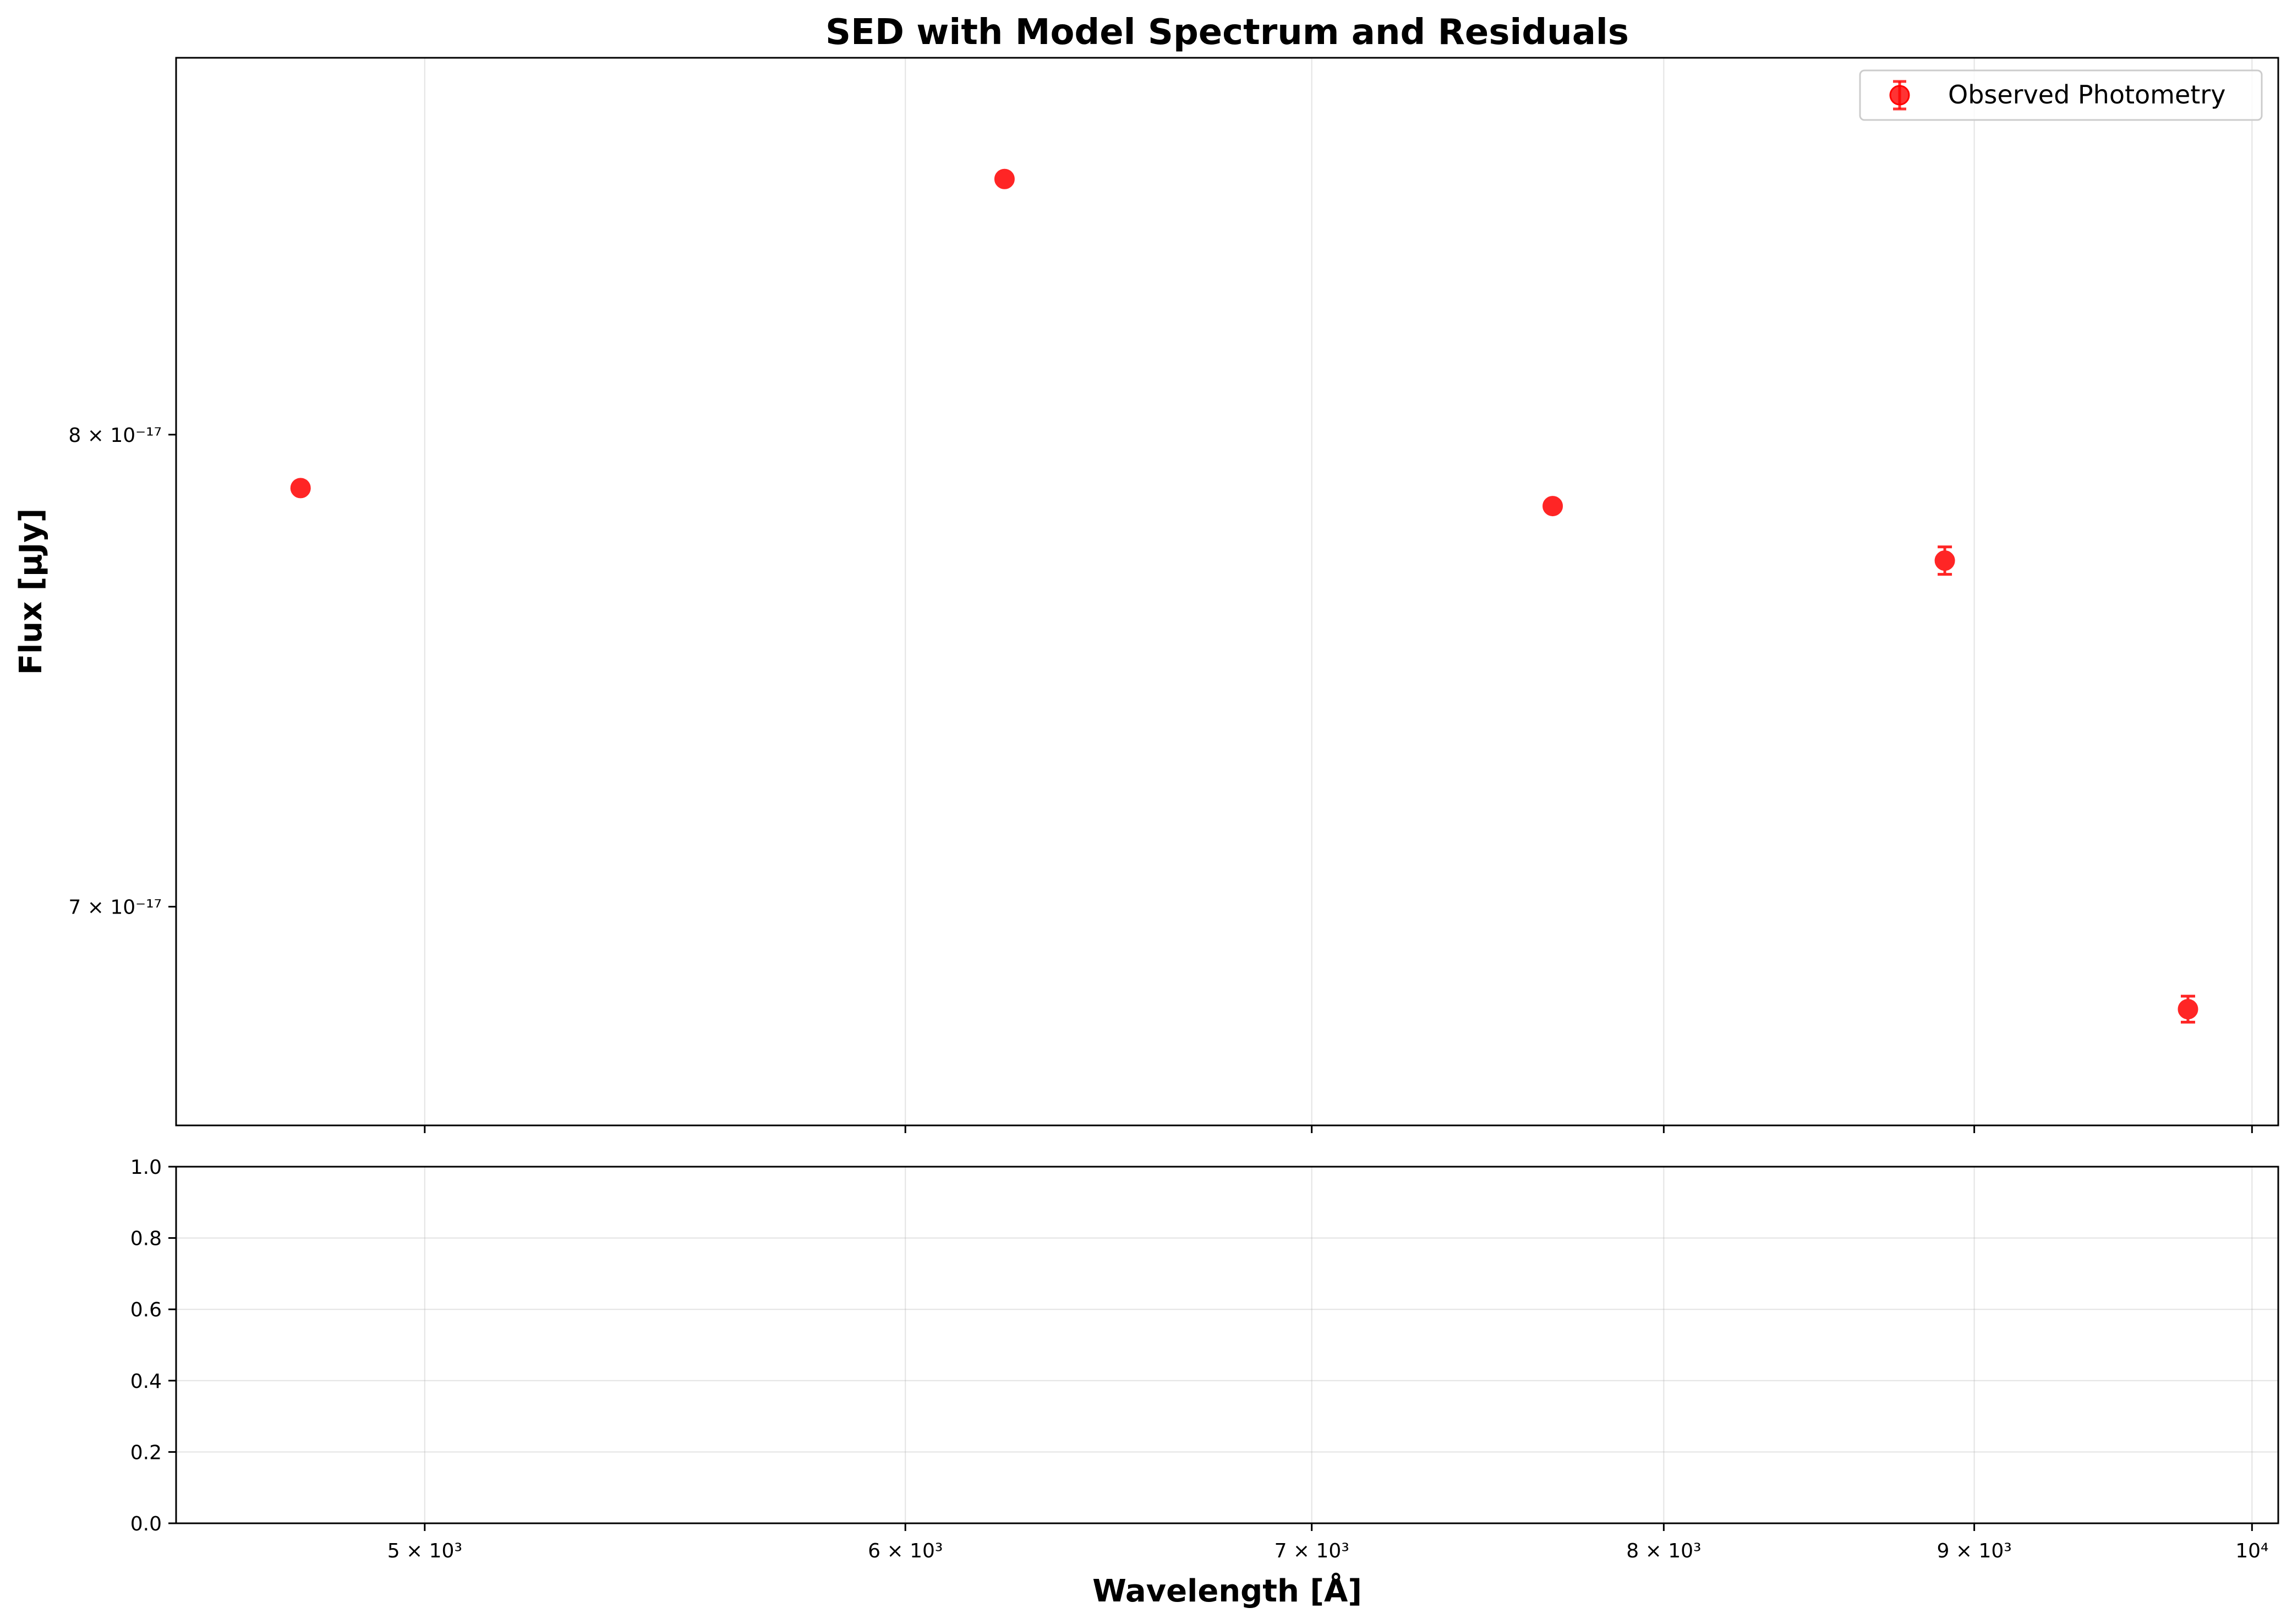  I want to click on residual-y-tick-label: 0.8, so click(146, 1239).